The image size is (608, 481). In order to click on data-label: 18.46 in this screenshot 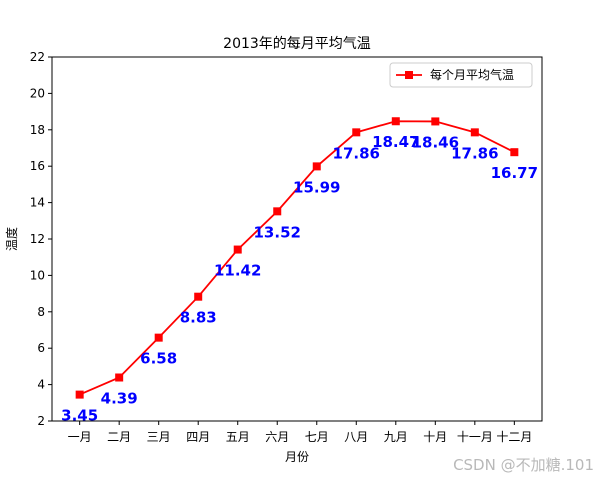, I will do `click(435, 142)`.